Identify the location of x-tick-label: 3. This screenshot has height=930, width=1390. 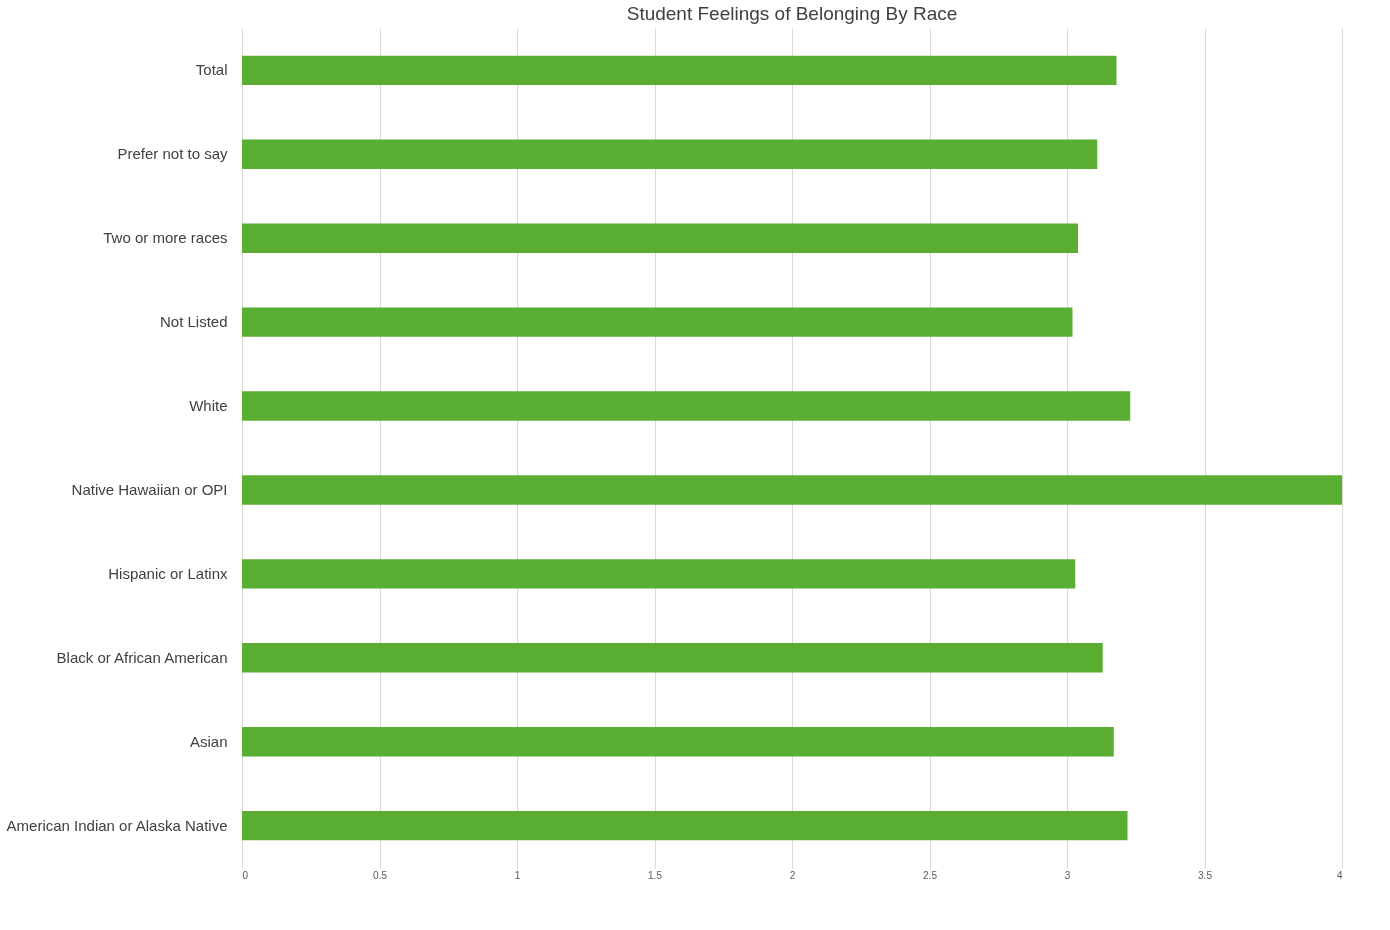
(1067, 875).